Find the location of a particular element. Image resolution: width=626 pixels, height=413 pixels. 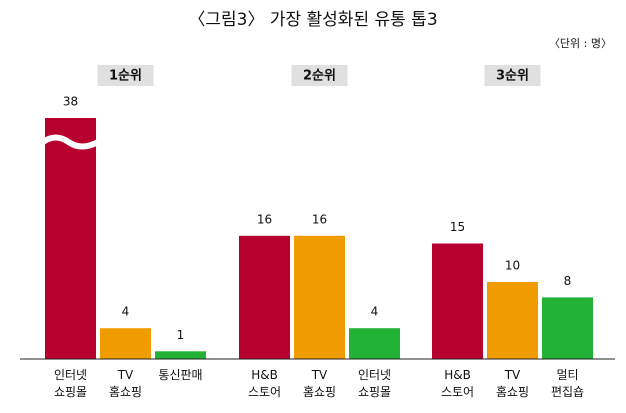

group-label: 2순위 is located at coordinates (319, 76).